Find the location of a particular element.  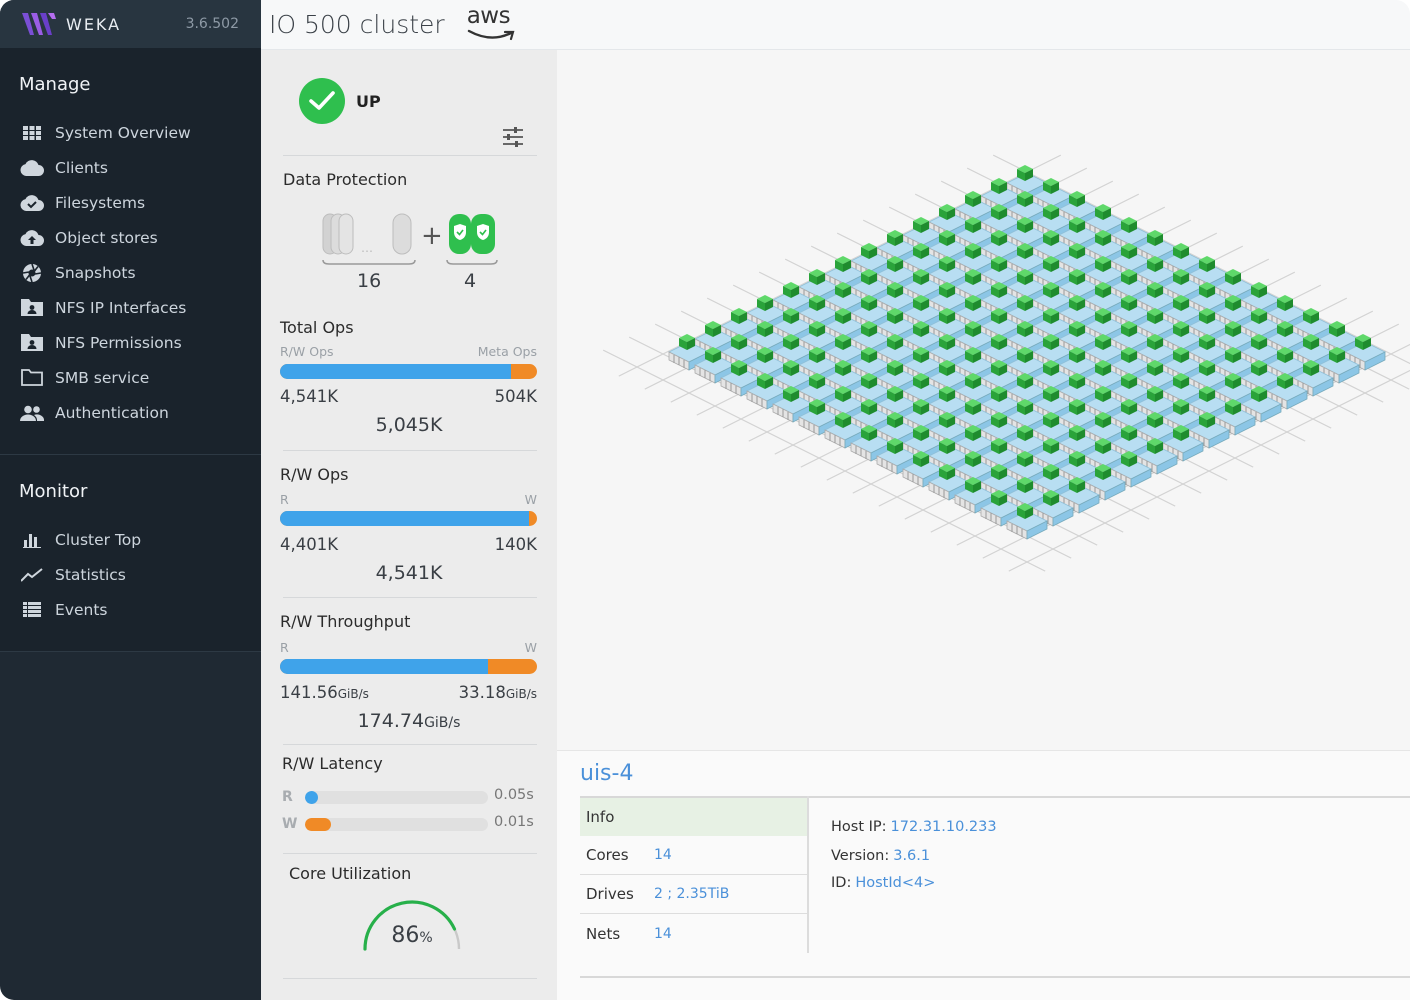

filter-settings-icon is located at coordinates (513, 137).